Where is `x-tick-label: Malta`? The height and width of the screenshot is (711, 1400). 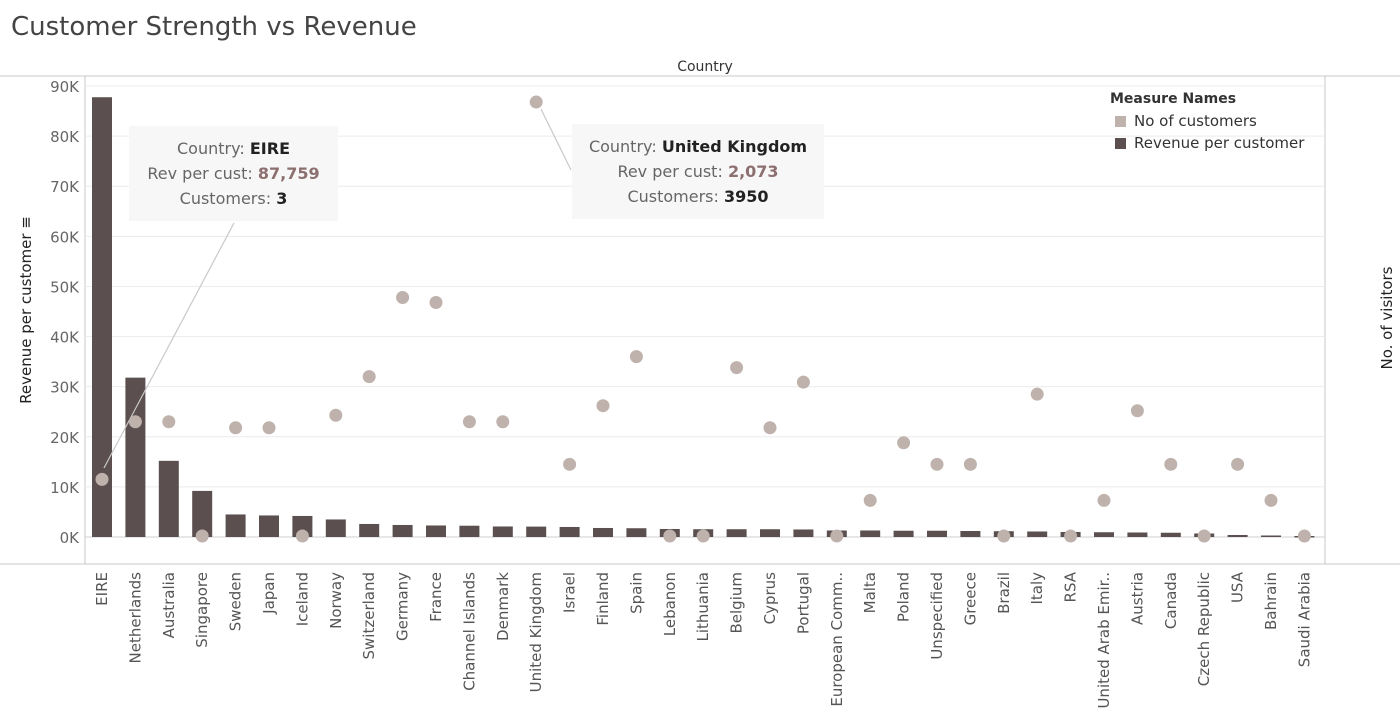 x-tick-label: Malta is located at coordinates (870, 592).